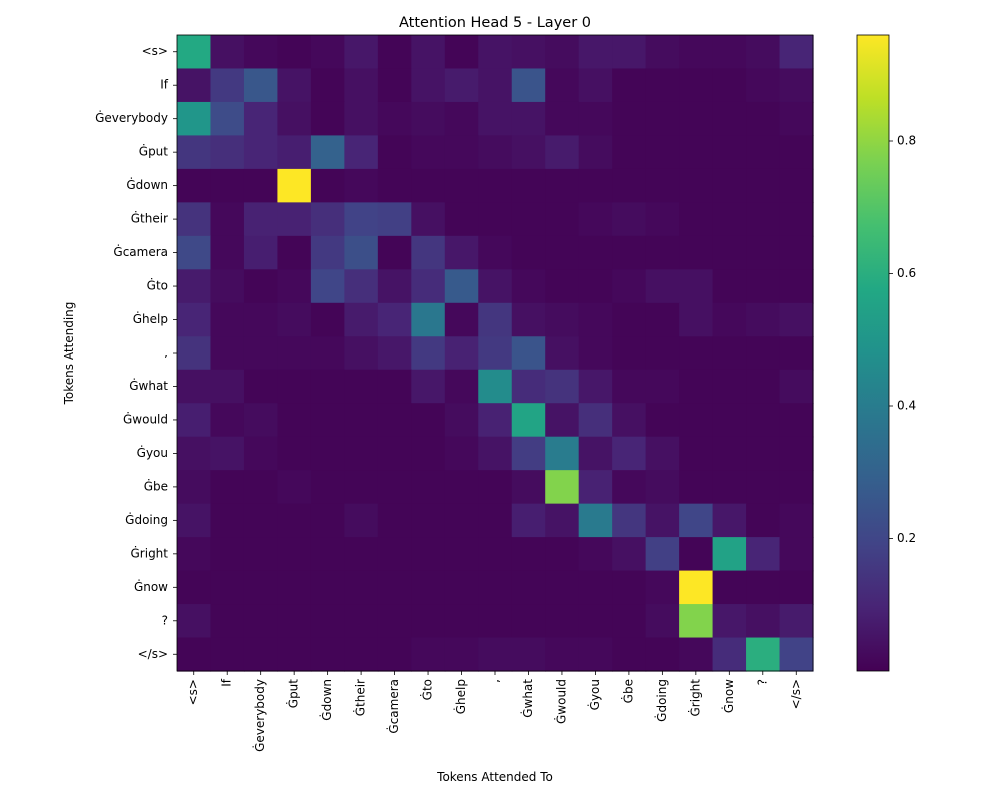 Image resolution: width=1000 pixels, height=800 pixels. Describe the element at coordinates (145, 418) in the screenshot. I see `y-tick-label: Ġwould` at that location.